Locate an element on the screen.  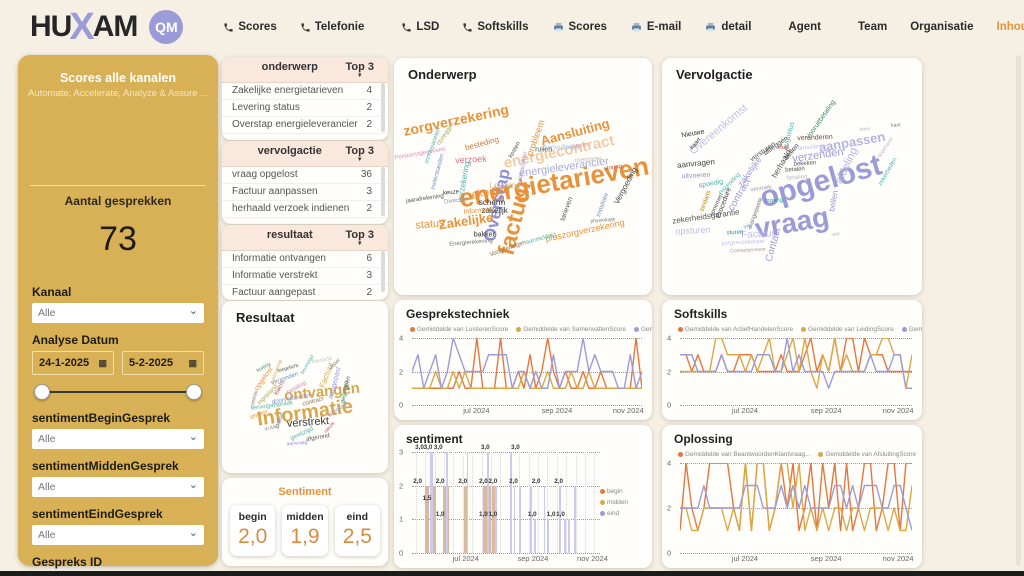
table-row: vraag opgelost 36 is located at coordinates (305, 175).